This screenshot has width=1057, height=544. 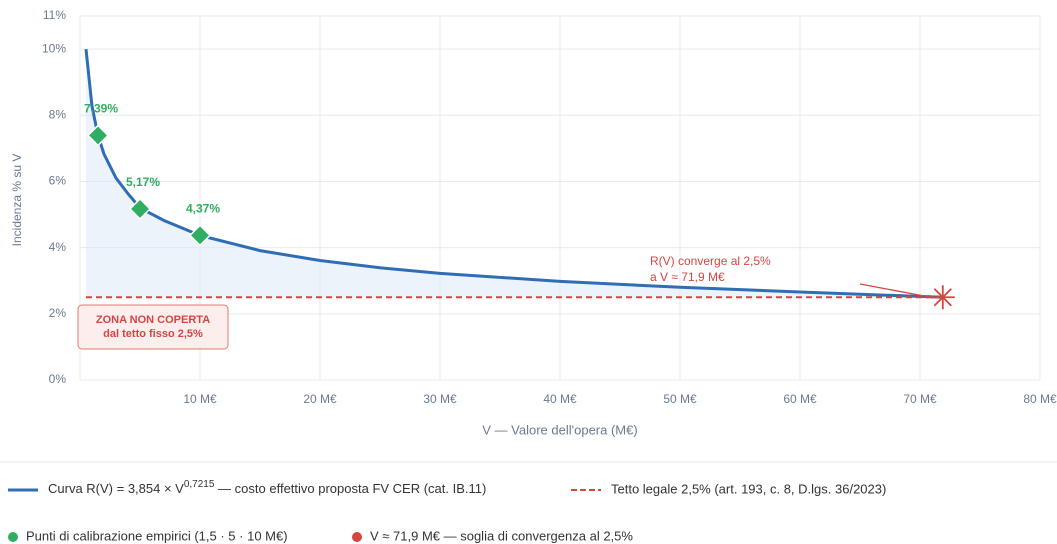 I want to click on y-tick-label: 6%, so click(x=58, y=181).